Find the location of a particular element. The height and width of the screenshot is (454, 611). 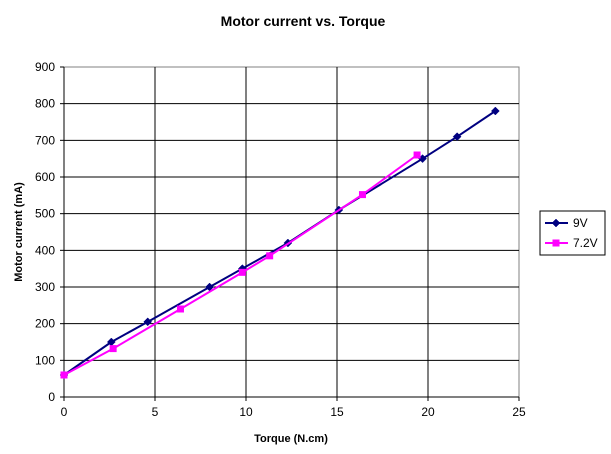

x-axis-label: Torque (N.cm) is located at coordinates (291, 439).